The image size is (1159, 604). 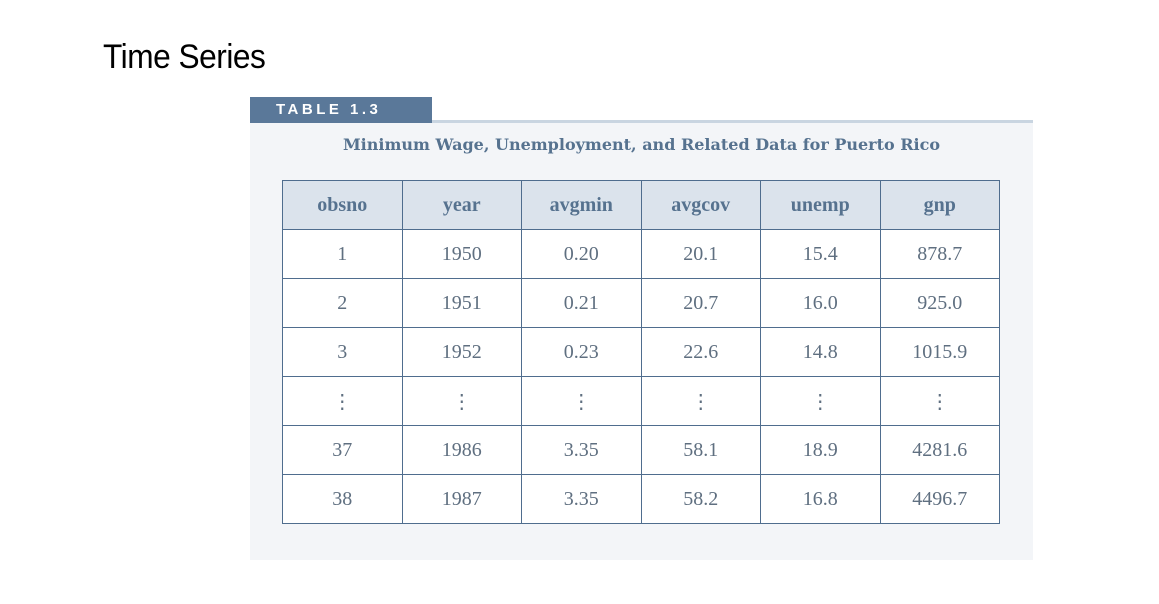 I want to click on table-cell: 16.8, so click(x=820, y=499).